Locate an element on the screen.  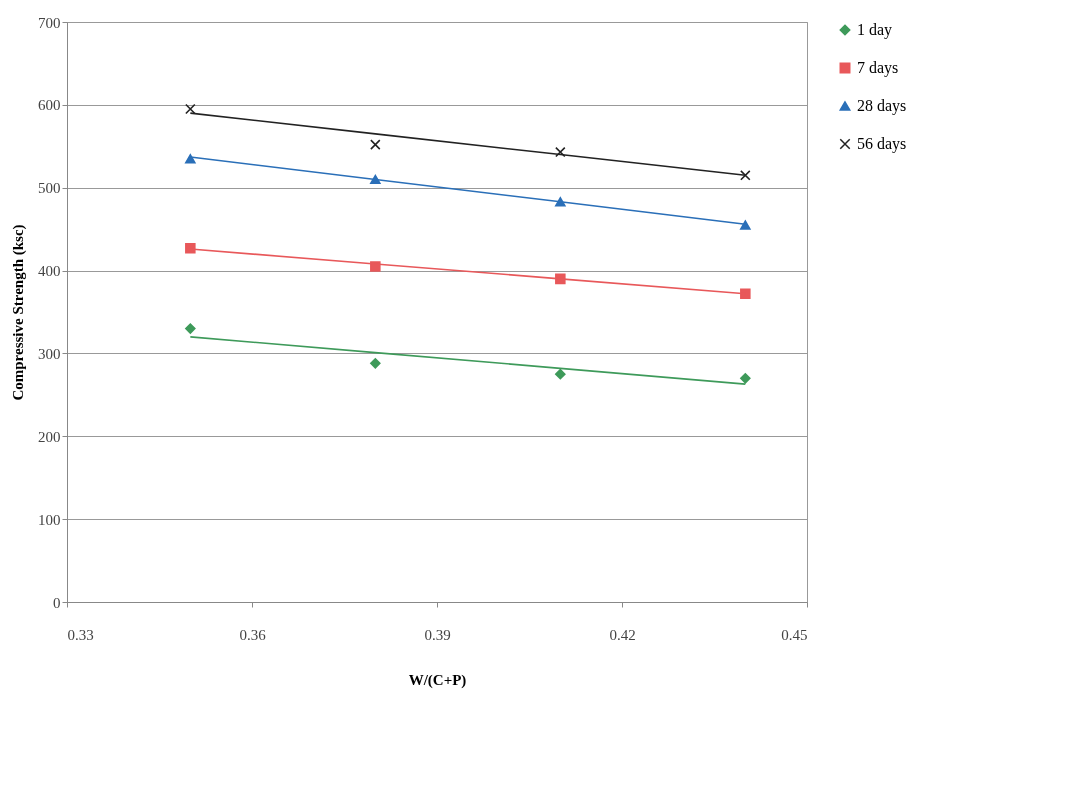
y-tick-label: 100 is located at coordinates (49, 519).